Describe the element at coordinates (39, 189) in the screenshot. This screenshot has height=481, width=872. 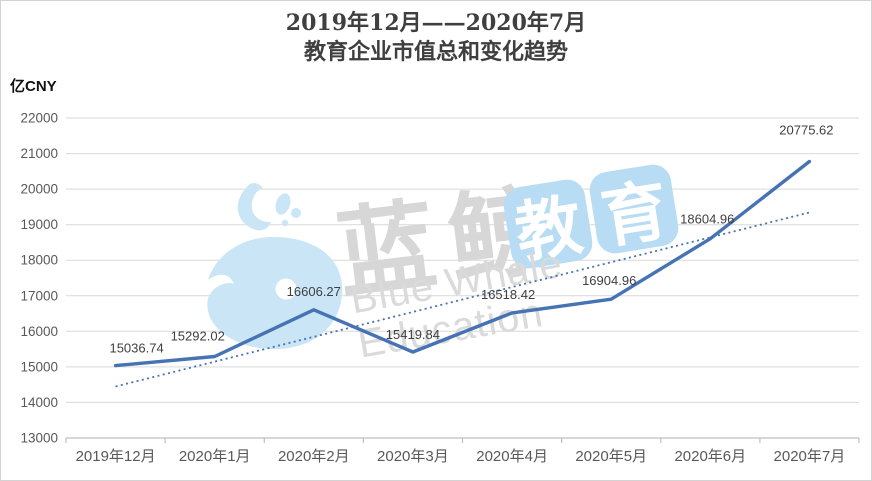
I see `y-tick-label: 20000` at that location.